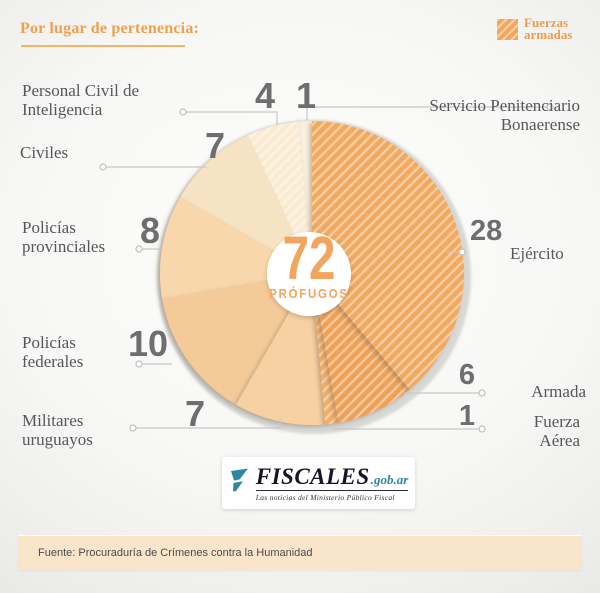  I want to click on leader-servicio-penitenciario, so click(426, 113).